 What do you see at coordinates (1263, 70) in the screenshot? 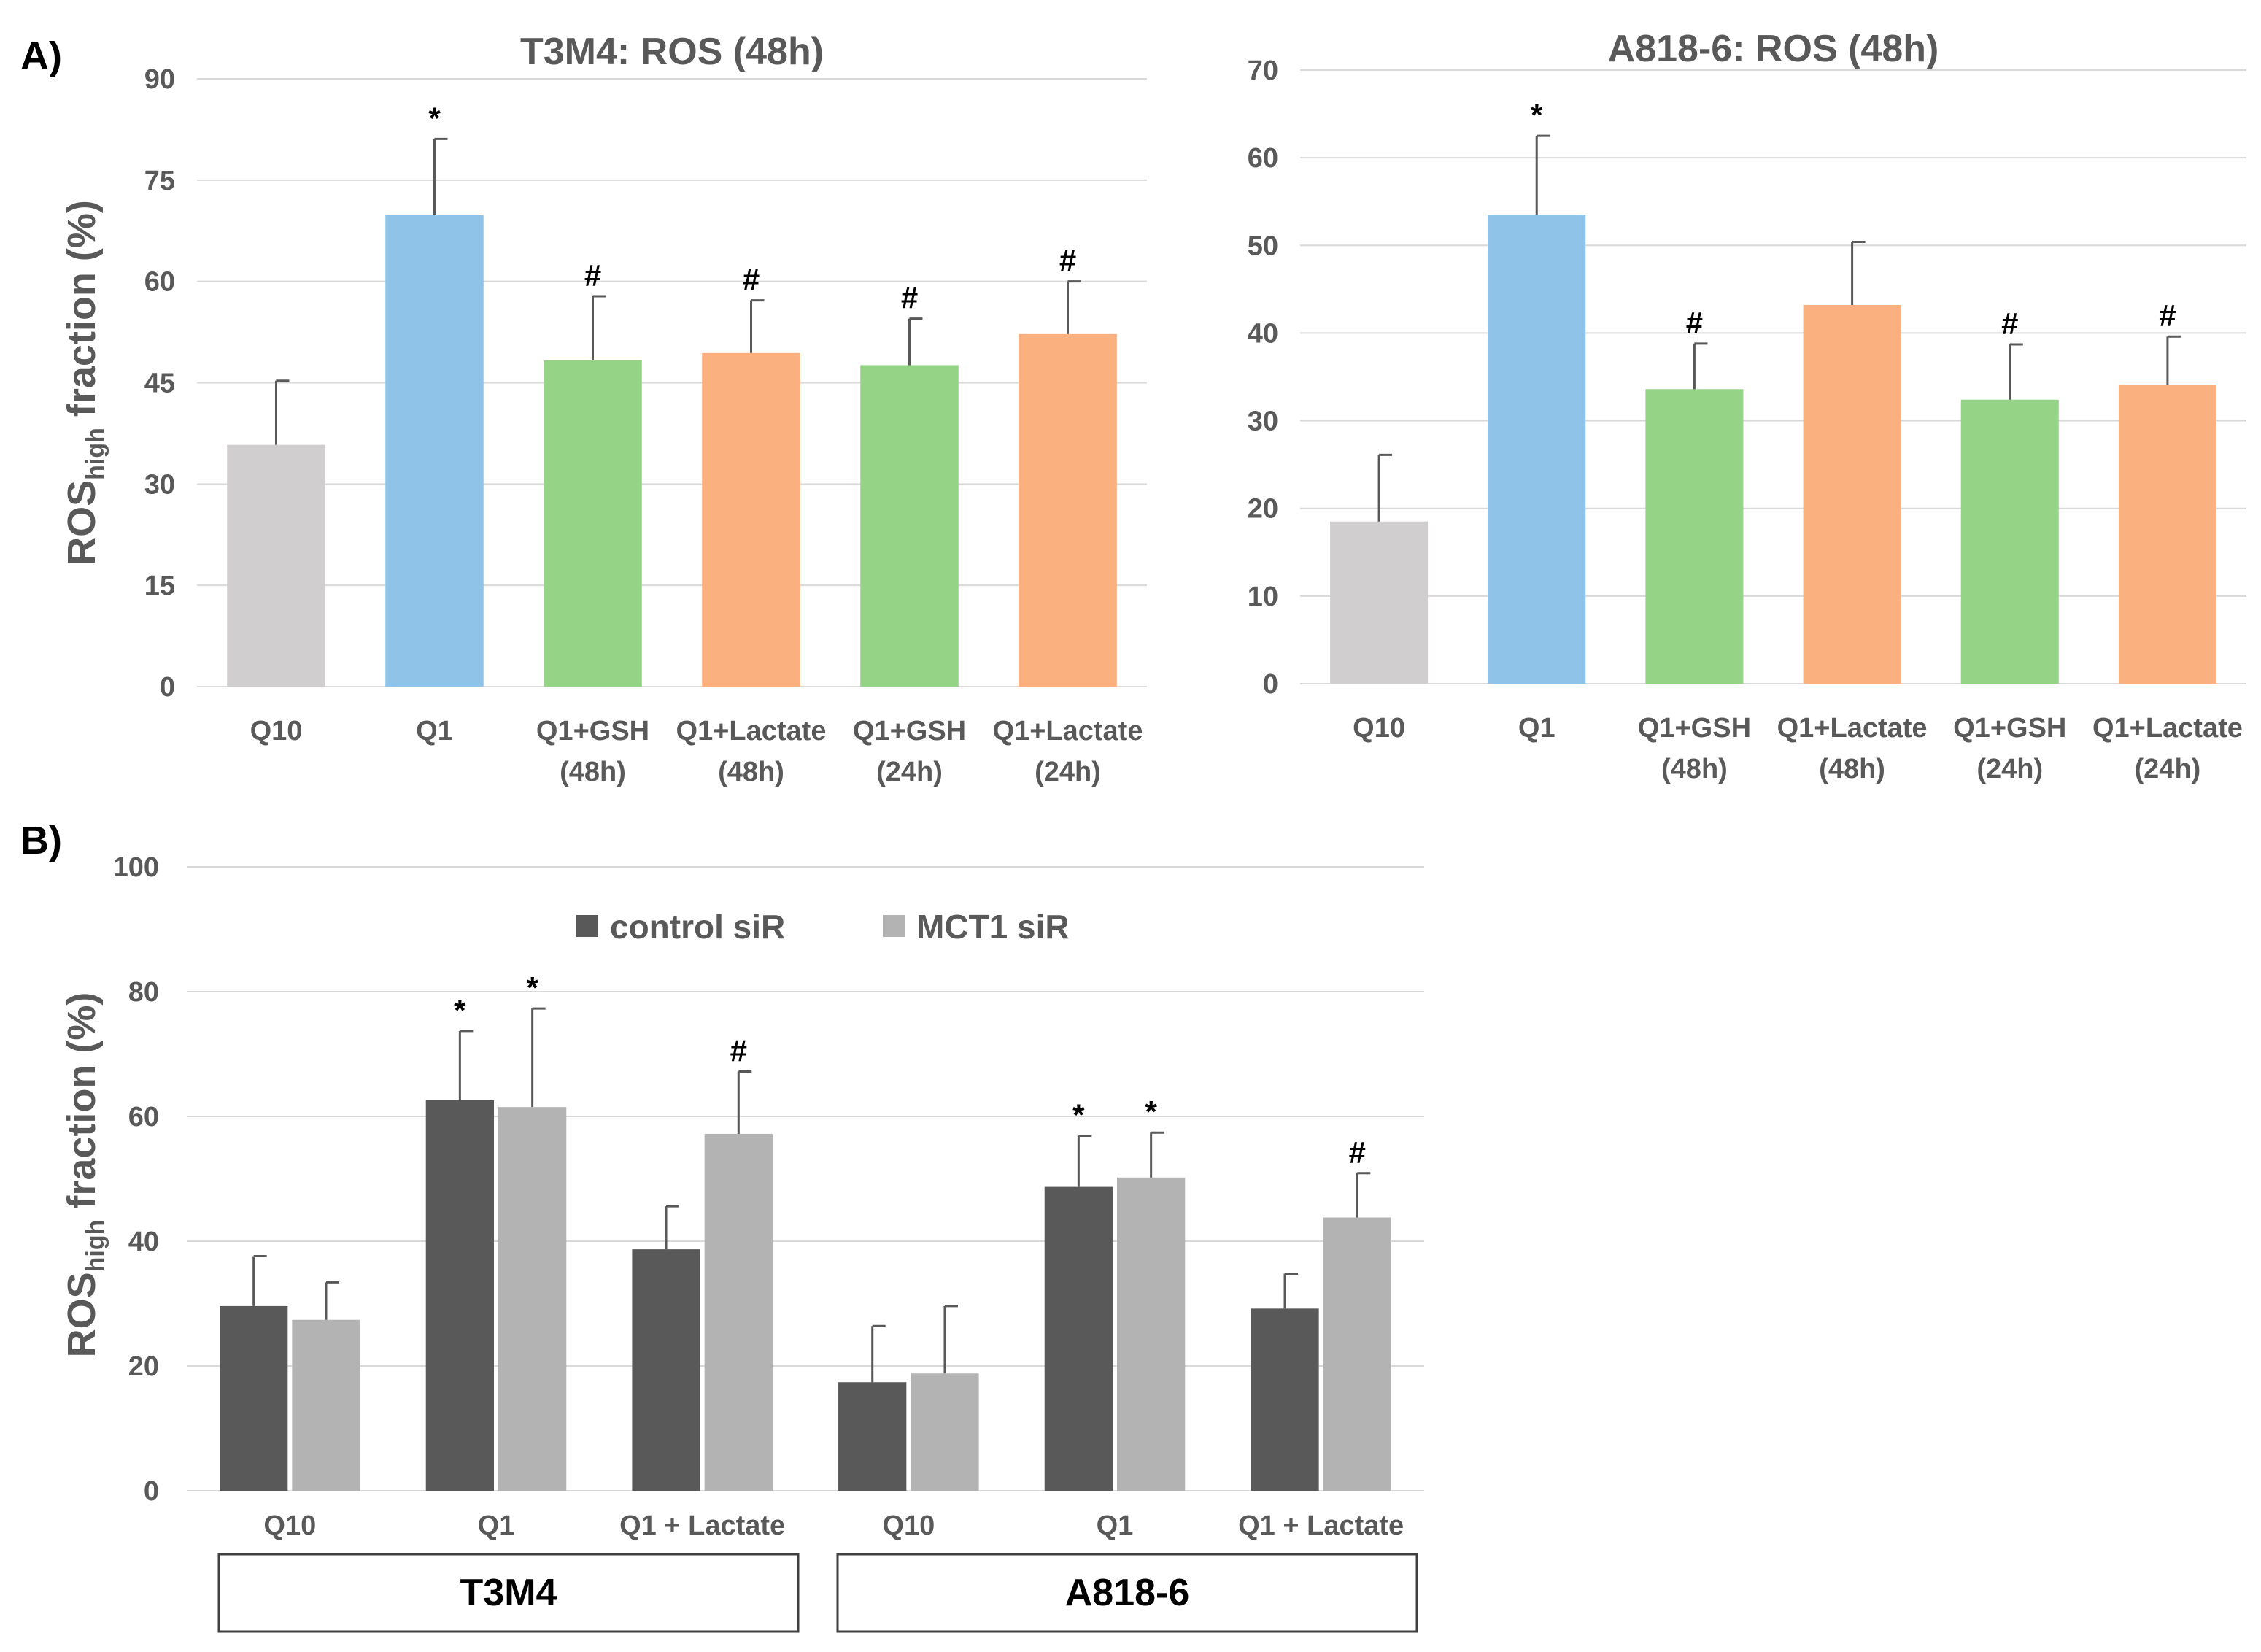
I see `y-tick-label: 70` at bounding box center [1263, 70].